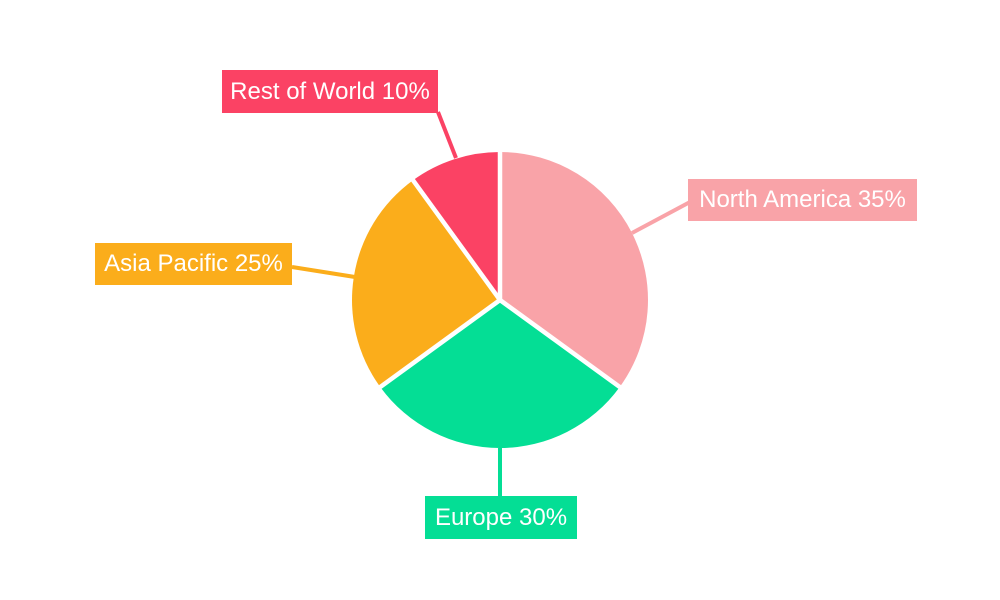 This screenshot has width=1000, height=600. Describe the element at coordinates (661, 217) in the screenshot. I see `leader-line-north-america` at that location.